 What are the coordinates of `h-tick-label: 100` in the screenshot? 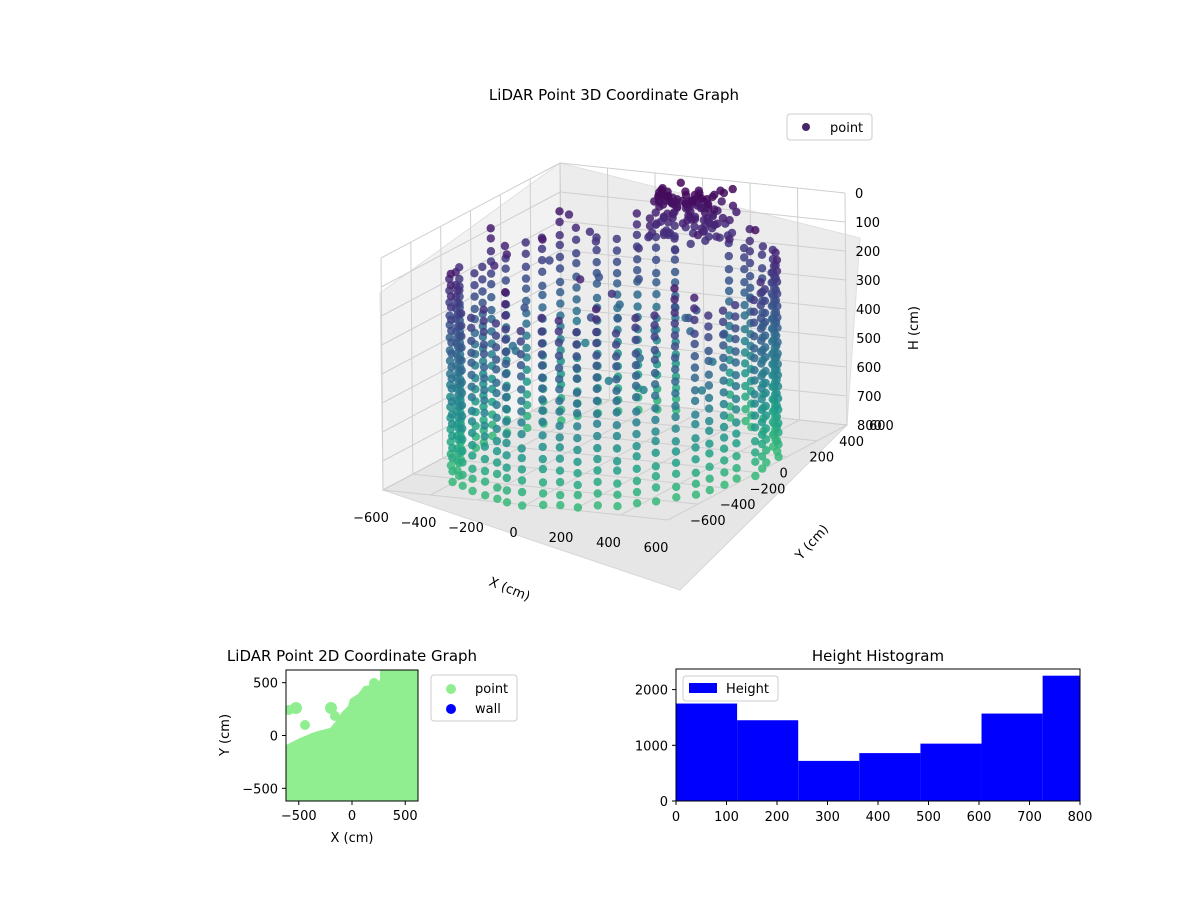 It's located at (867, 223).